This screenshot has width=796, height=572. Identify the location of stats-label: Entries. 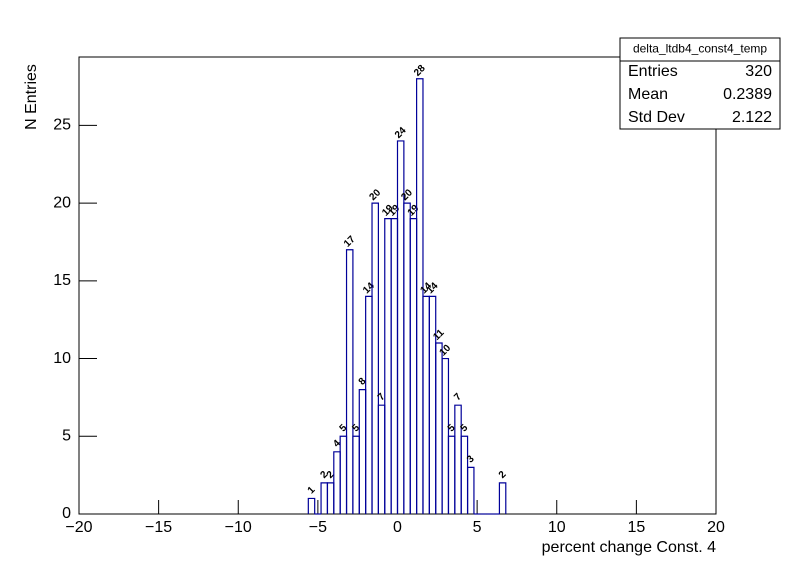
(653, 71).